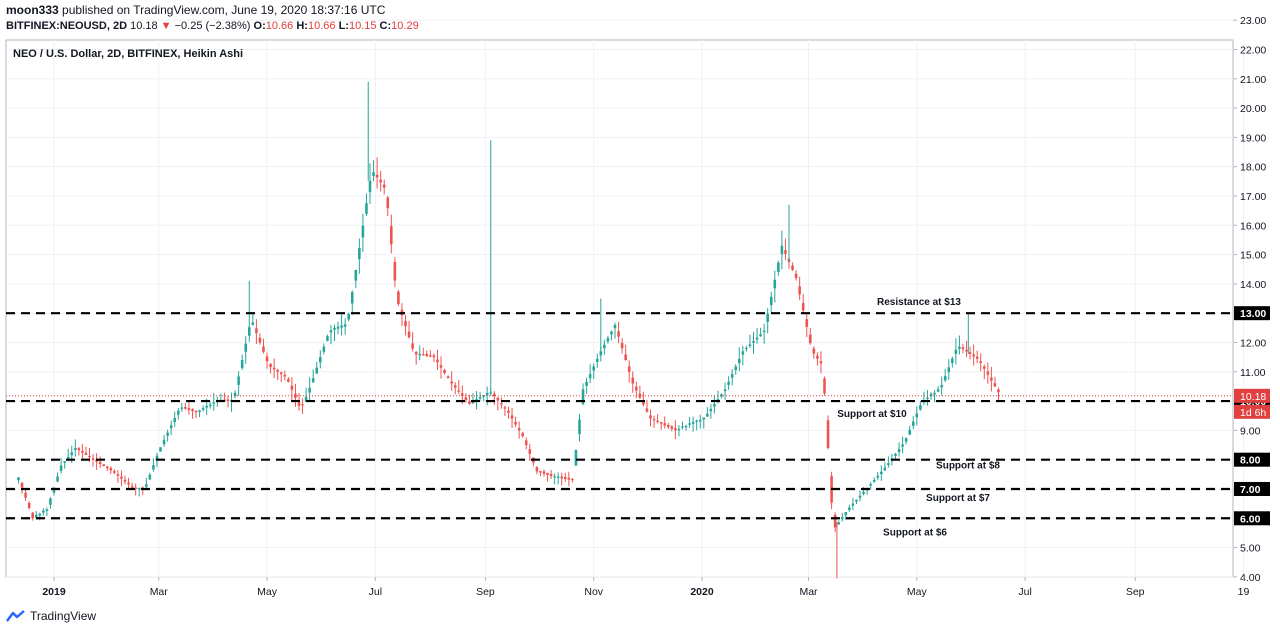 This screenshot has height=635, width=1280. Describe the element at coordinates (63, 616) in the screenshot. I see `brand-name: TradingView` at that location.